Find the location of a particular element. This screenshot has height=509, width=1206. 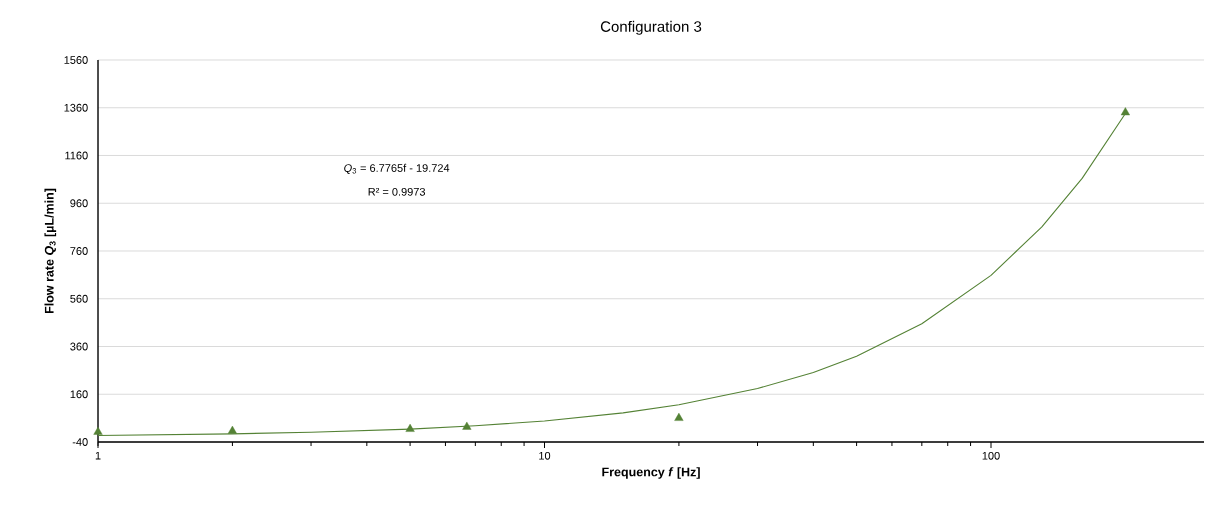

x-axis-title: Frequency f [Hz] is located at coordinates (651, 473).